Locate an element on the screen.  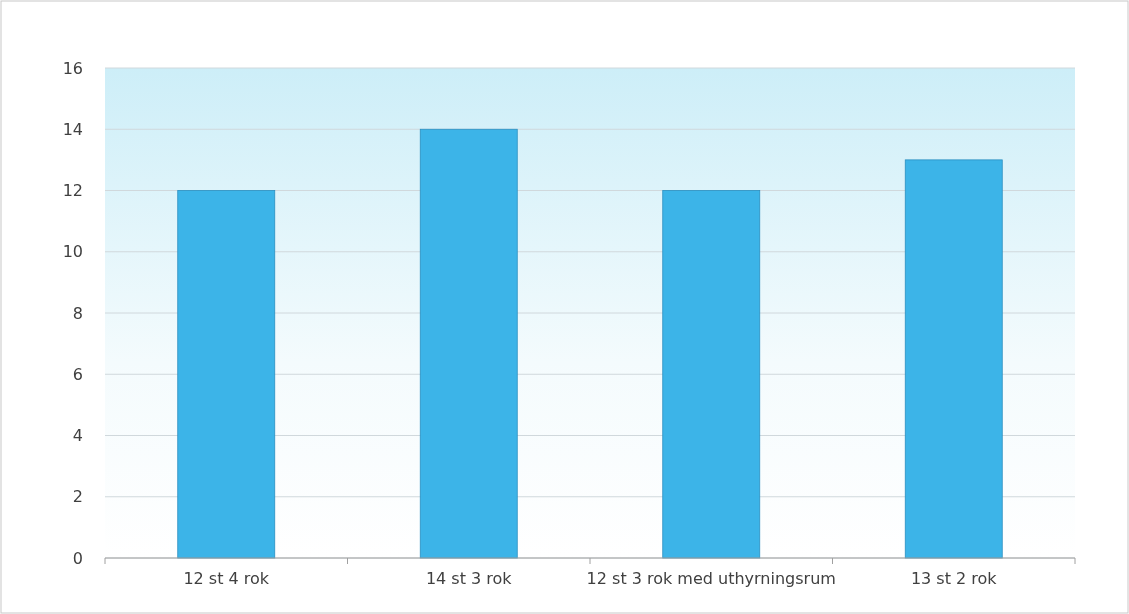
y-tick-label: 0 is located at coordinates (77, 558).